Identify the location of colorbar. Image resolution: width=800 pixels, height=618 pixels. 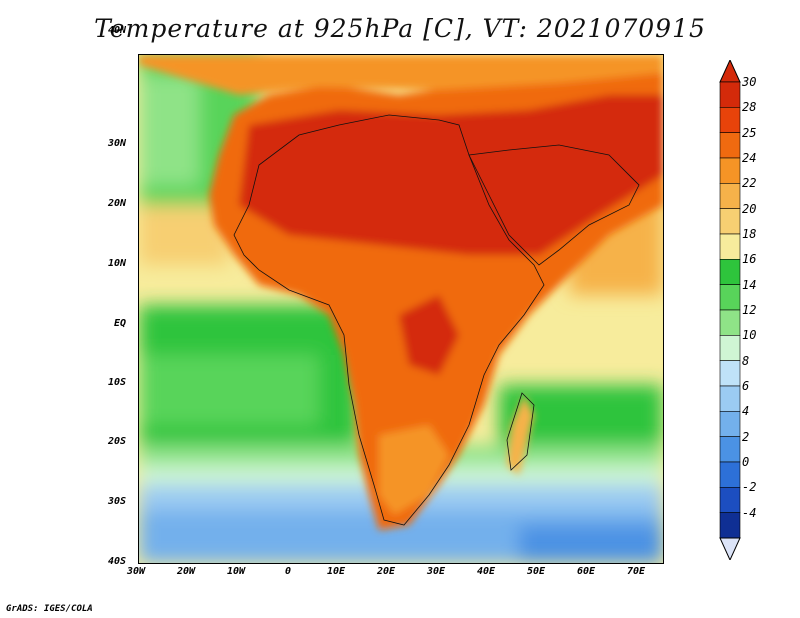
(730, 310).